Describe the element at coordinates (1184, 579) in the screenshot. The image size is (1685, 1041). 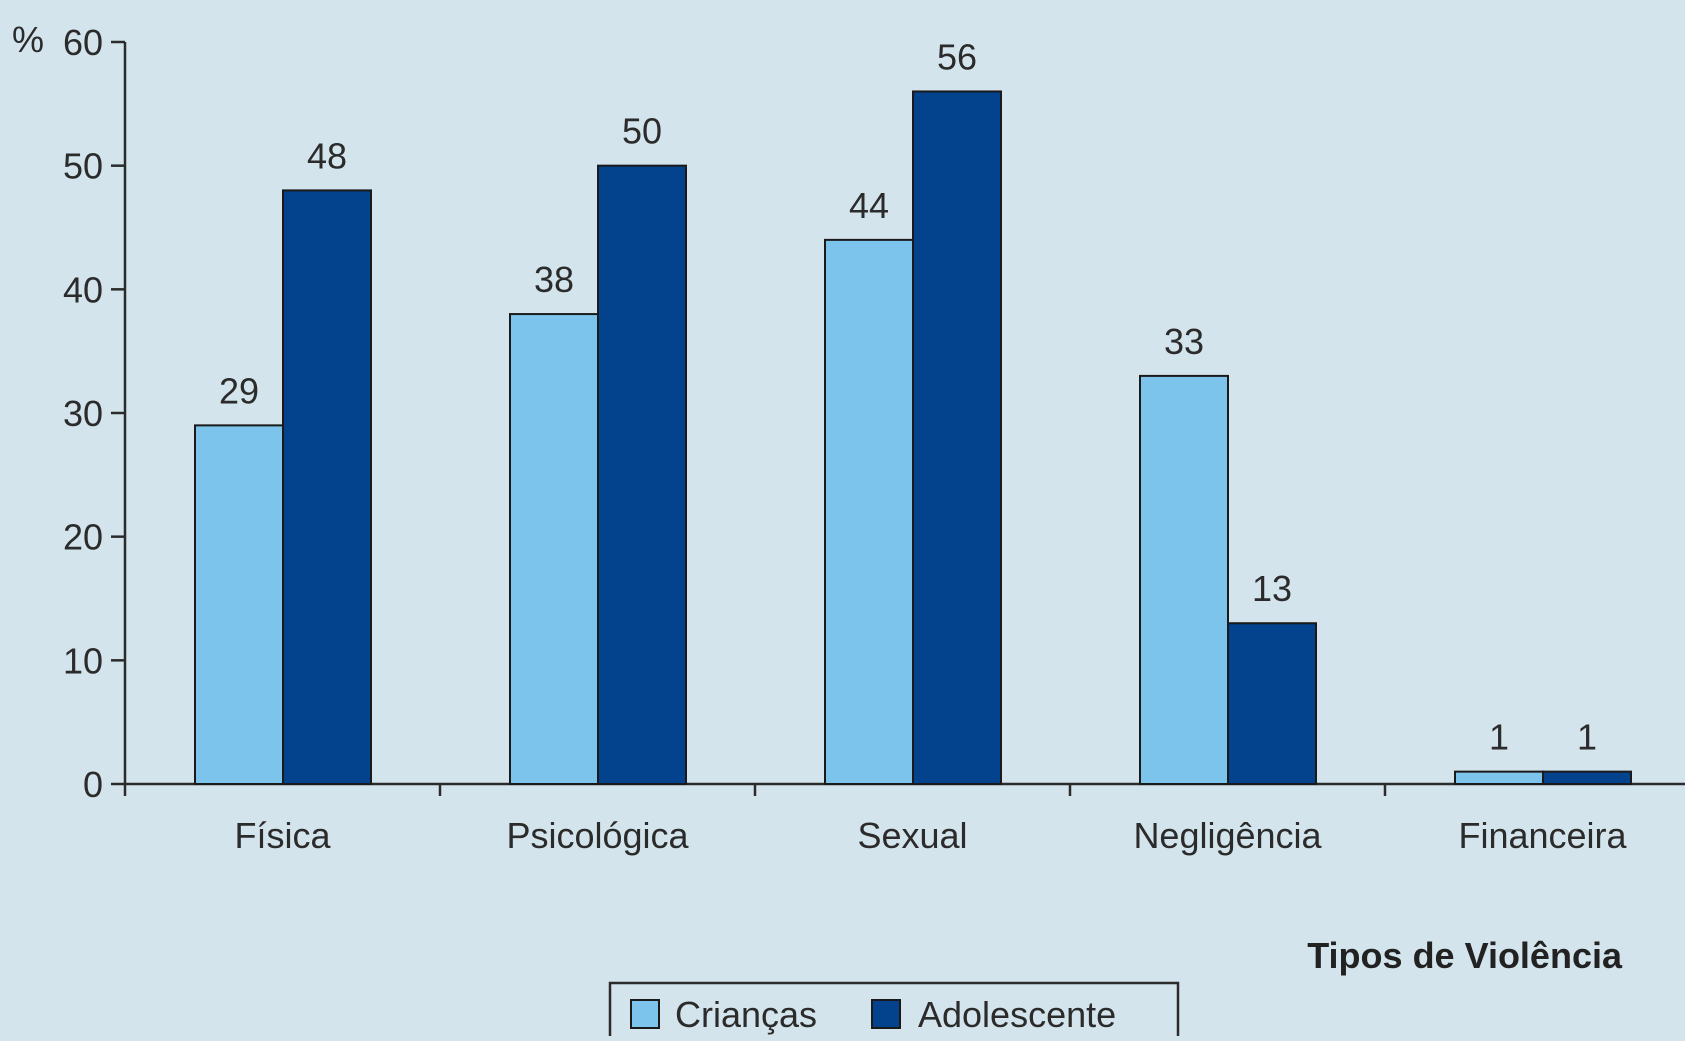
I see `bar-criancas-negligencia` at that location.